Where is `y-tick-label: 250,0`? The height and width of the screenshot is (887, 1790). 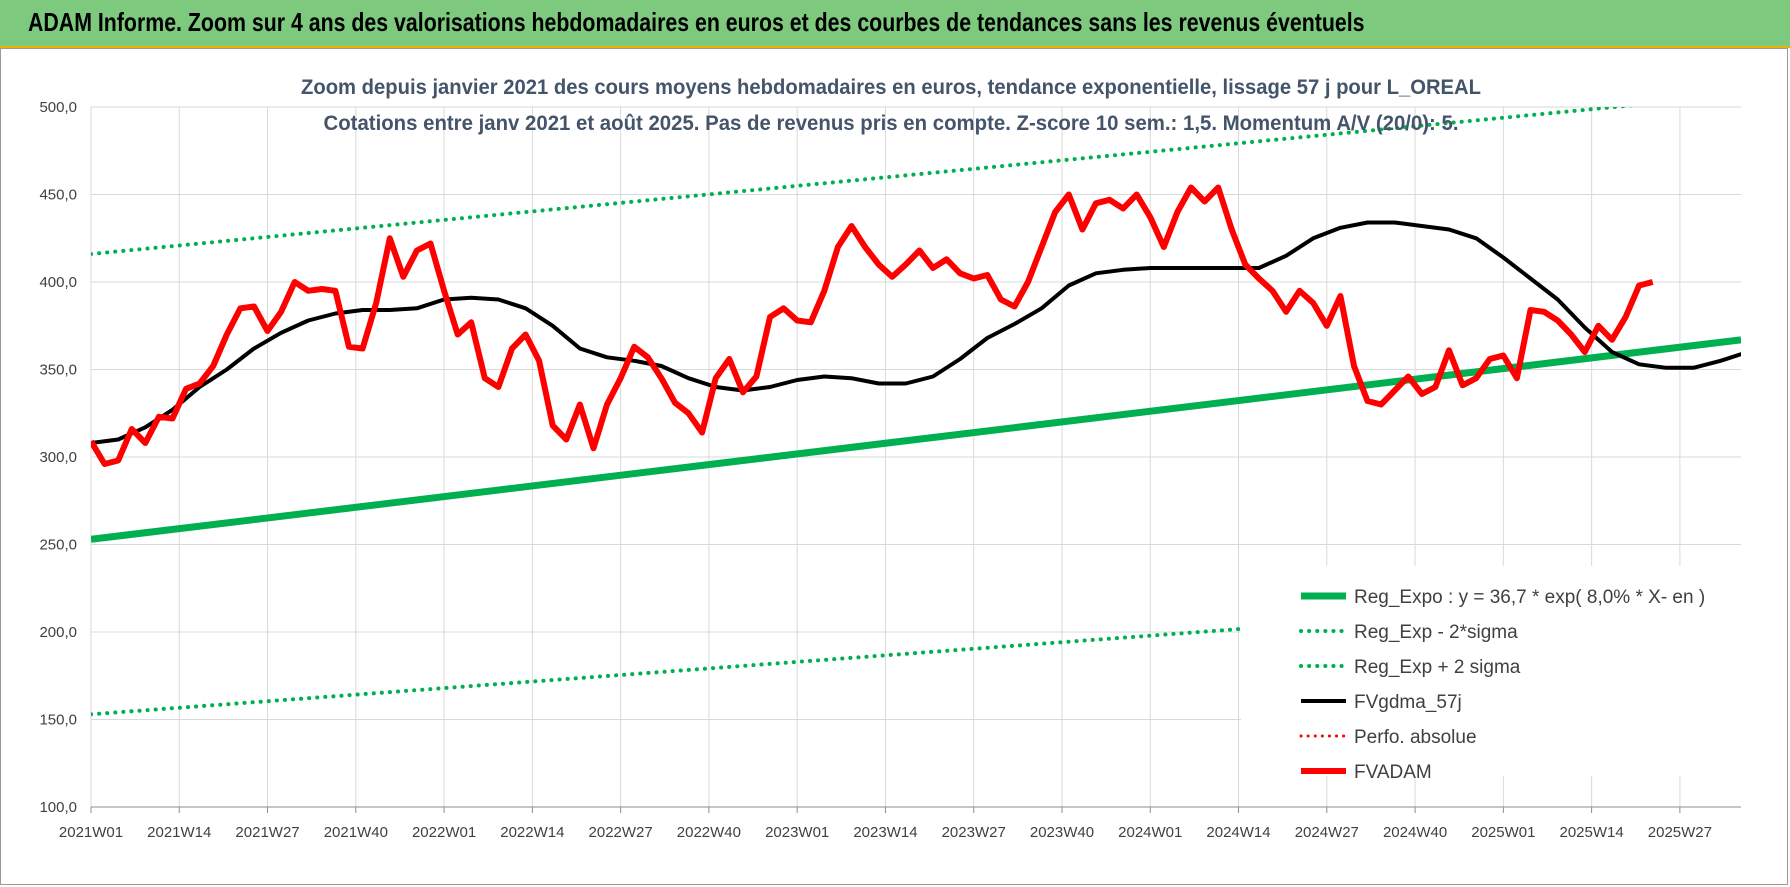
y-tick-label: 250,0 is located at coordinates (58, 545).